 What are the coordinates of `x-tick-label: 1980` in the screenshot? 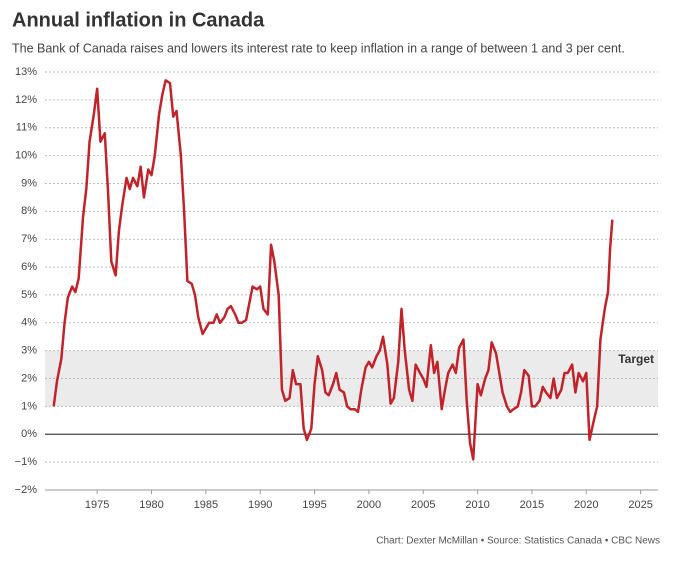 It's located at (151, 505).